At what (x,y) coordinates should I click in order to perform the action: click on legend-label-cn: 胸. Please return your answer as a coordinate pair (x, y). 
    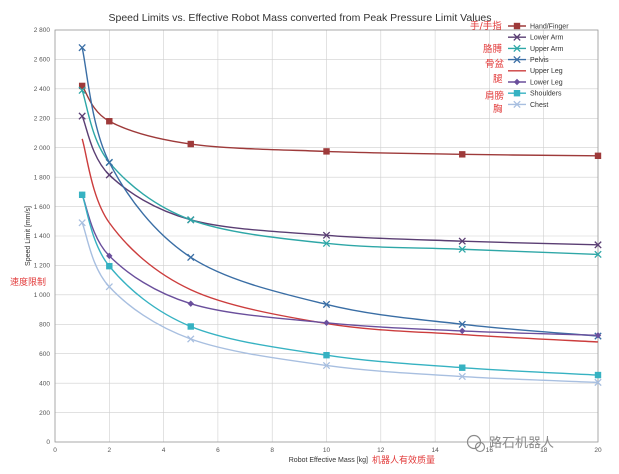
    Looking at the image, I should click on (498, 109).